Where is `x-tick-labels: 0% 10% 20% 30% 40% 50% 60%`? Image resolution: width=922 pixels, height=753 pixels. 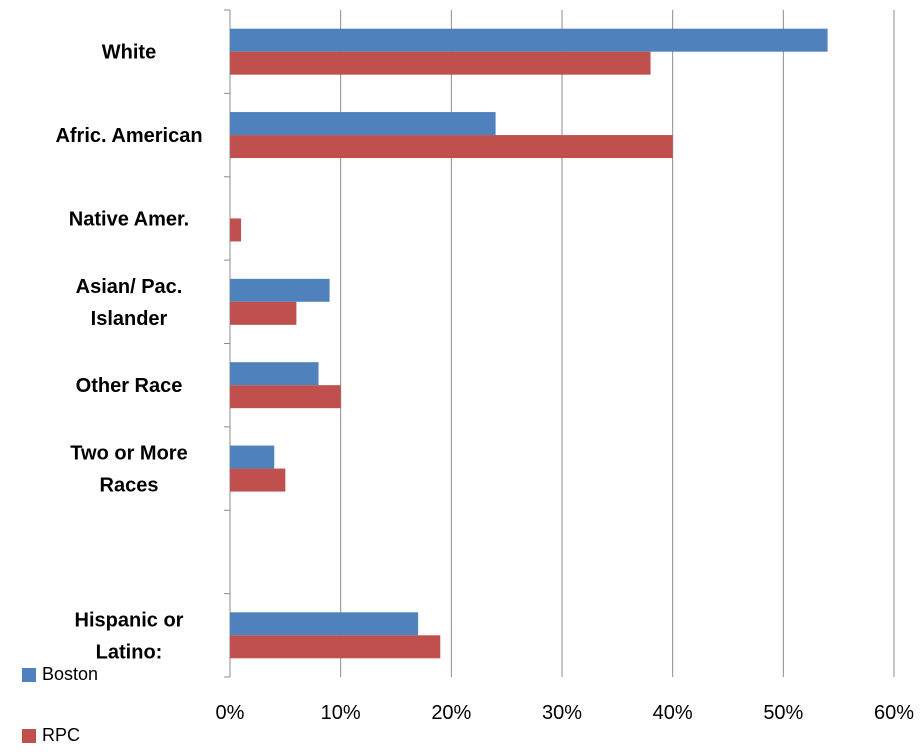 x-tick-labels: 0% 10% 20% 30% 40% 50% 60% is located at coordinates (565, 713).